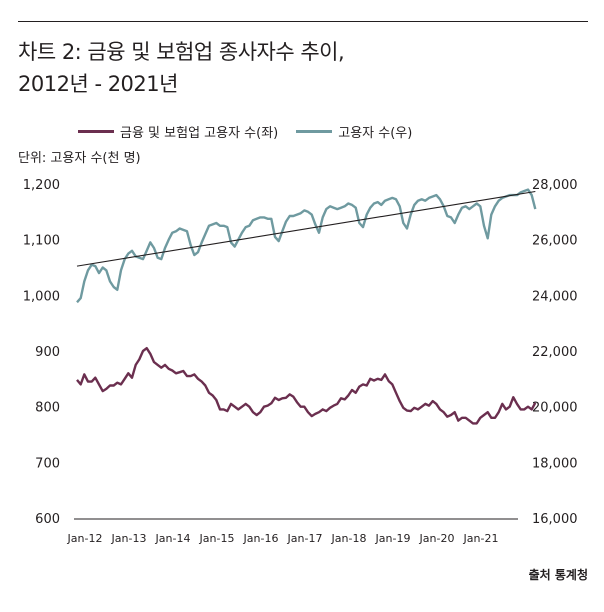 The width and height of the screenshot is (604, 612). I want to click on x-tick-label: Jan-13, so click(129, 538).